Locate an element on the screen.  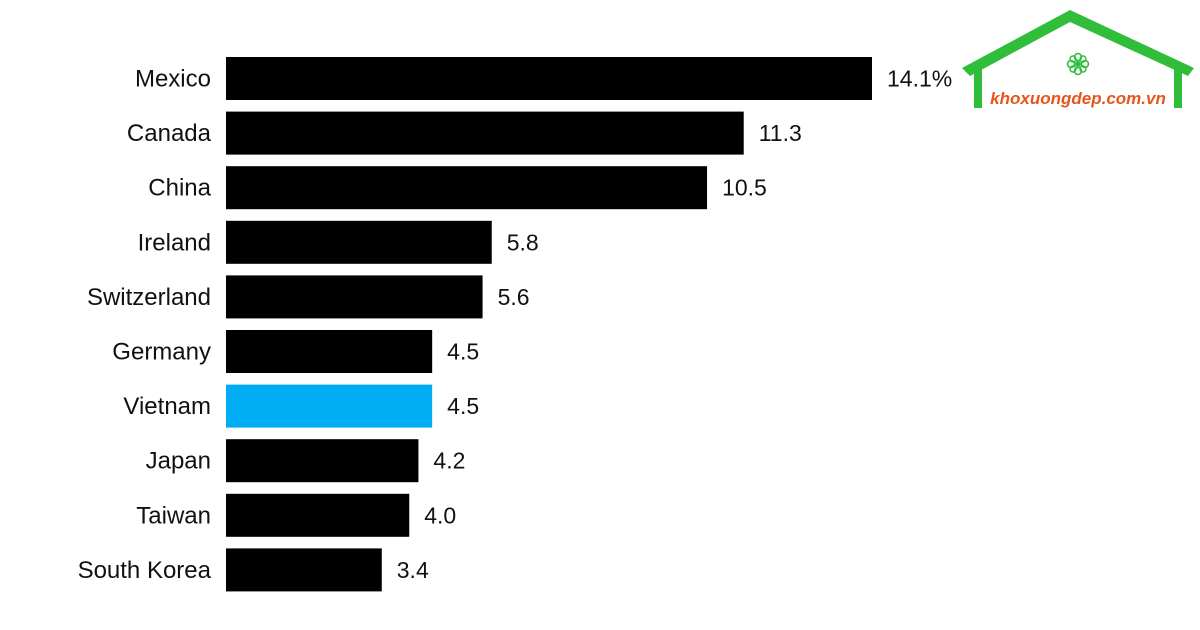
value-label-taiwan: 4.0 is located at coordinates (440, 515).